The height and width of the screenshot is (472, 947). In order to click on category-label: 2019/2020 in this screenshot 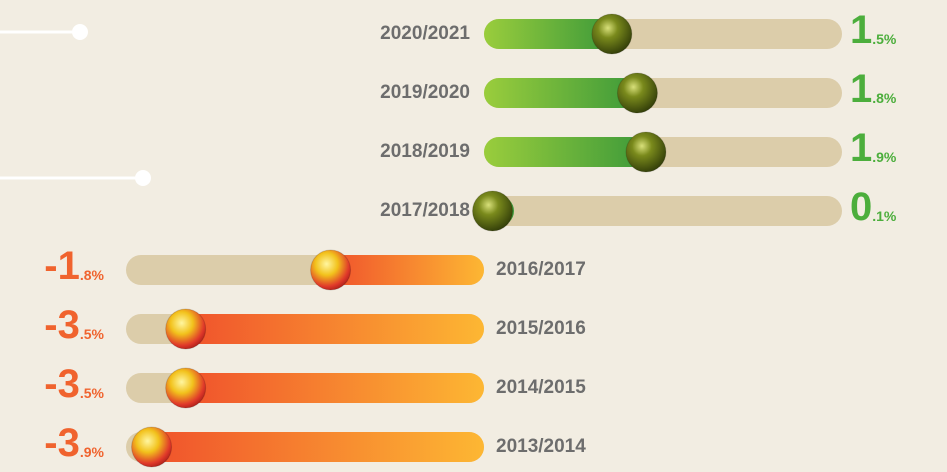, I will do `click(425, 92)`.